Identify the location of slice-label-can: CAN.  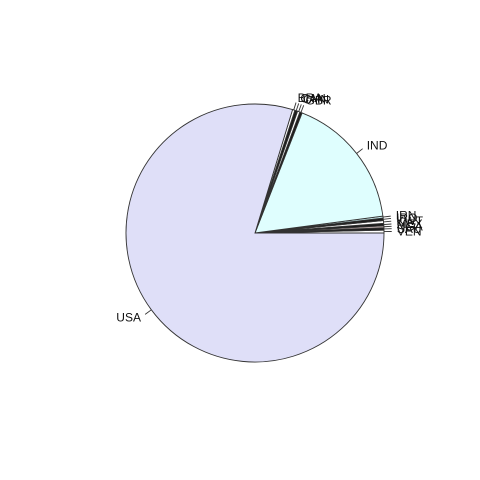
(312, 99).